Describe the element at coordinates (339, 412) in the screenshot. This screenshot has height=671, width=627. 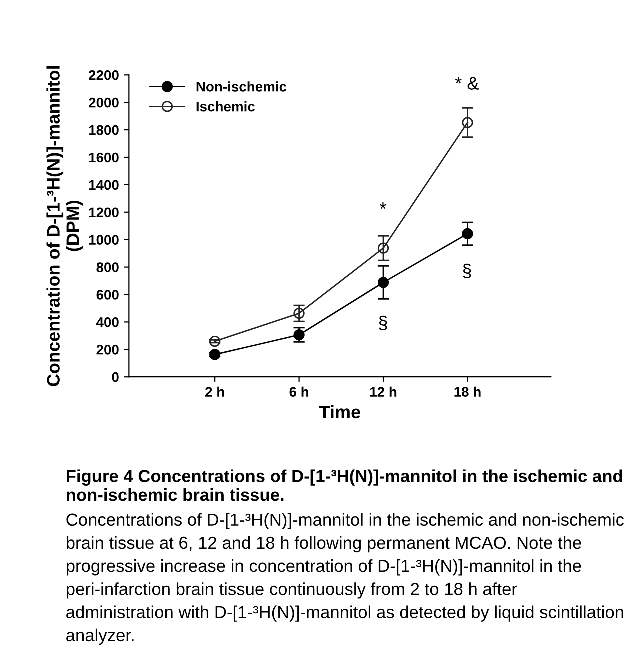
I see `x-axis-title: Time` at that location.